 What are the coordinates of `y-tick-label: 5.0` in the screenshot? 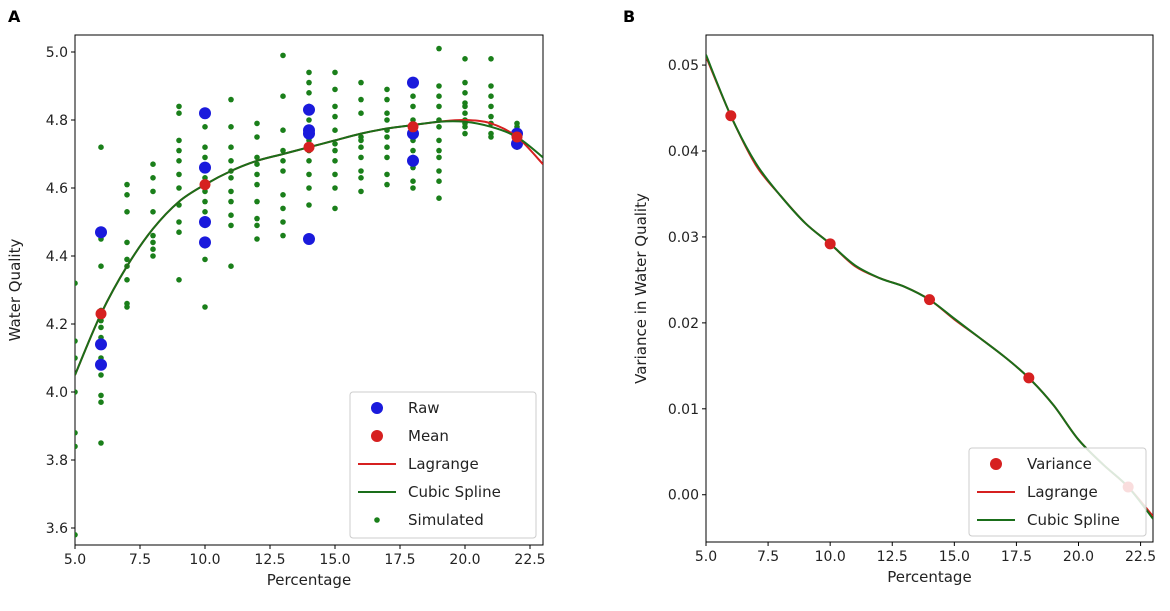 It's located at (57, 53).